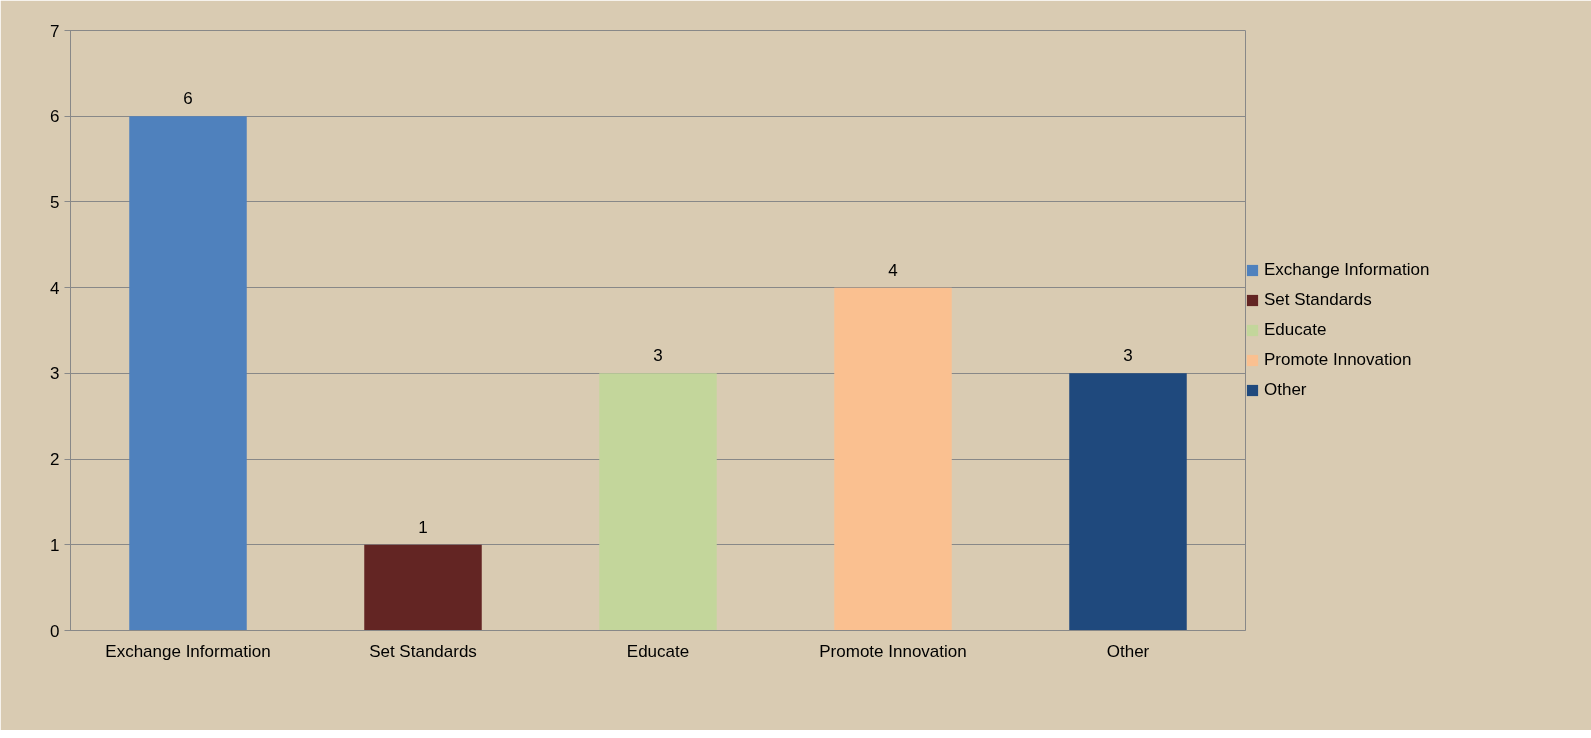  Describe the element at coordinates (55, 374) in the screenshot. I see `y-tick-label: 3` at that location.